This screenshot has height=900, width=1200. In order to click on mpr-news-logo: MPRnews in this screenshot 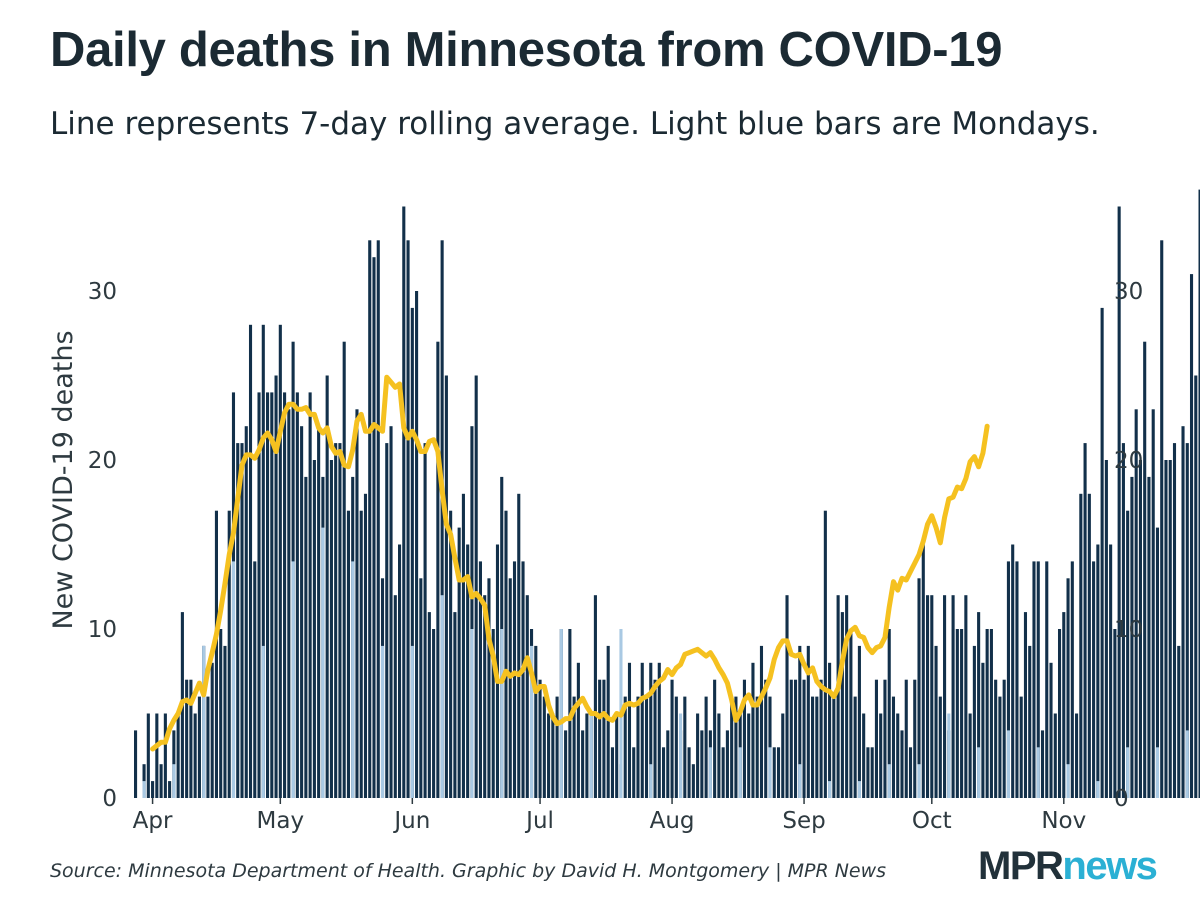, I will do `click(1068, 866)`.